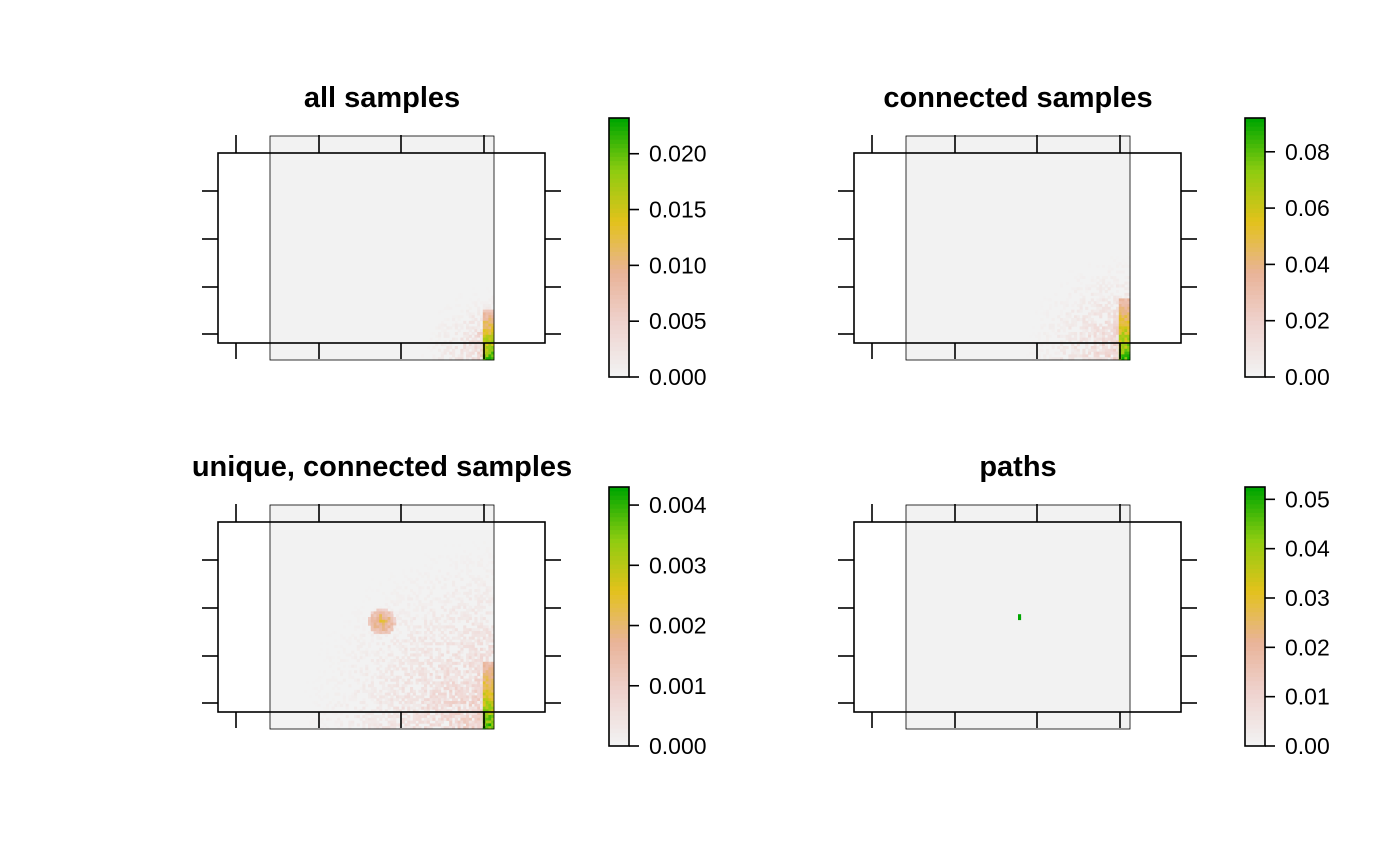 Image resolution: width=1400 pixels, height=866 pixels. What do you see at coordinates (657, 253) in the screenshot?
I see `color-legend: 0.000 0.005 0.010 0.015 0.020` at bounding box center [657, 253].